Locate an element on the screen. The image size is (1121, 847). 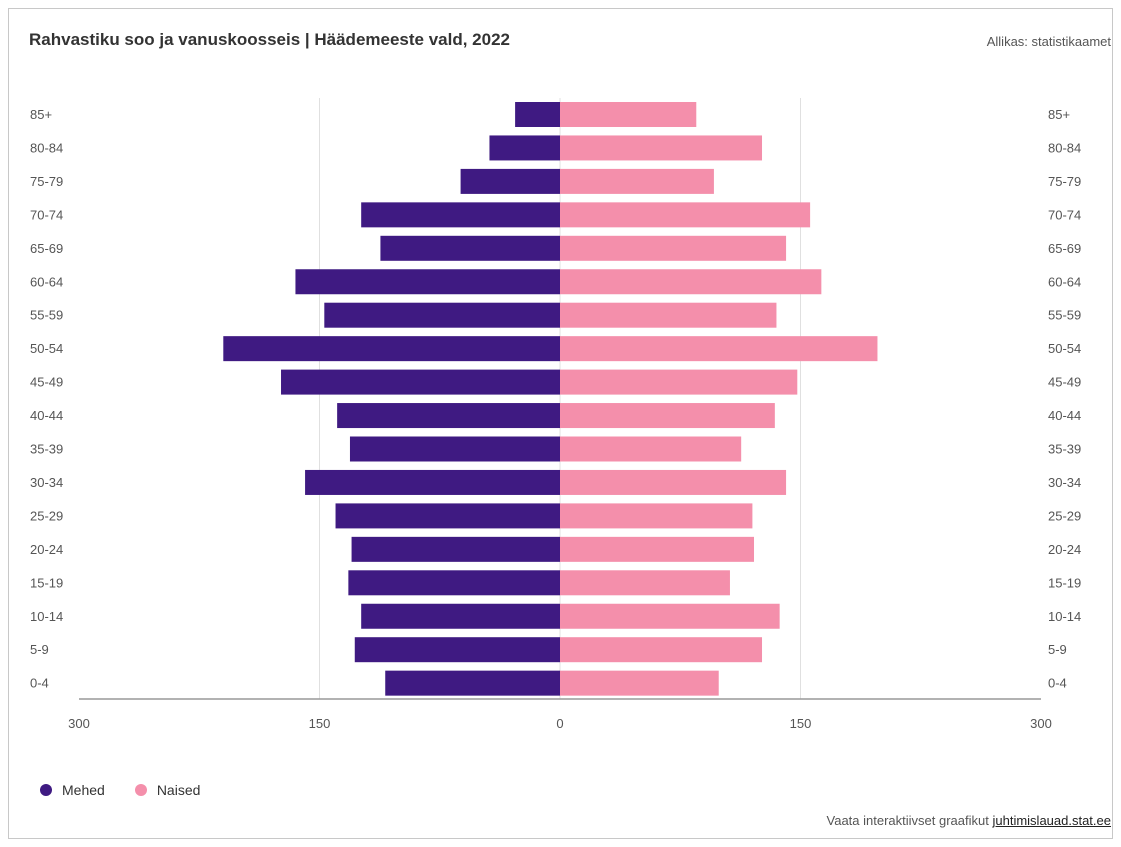
footer-link: juhtimislauad.stat.ee is located at coordinates (1051, 820).